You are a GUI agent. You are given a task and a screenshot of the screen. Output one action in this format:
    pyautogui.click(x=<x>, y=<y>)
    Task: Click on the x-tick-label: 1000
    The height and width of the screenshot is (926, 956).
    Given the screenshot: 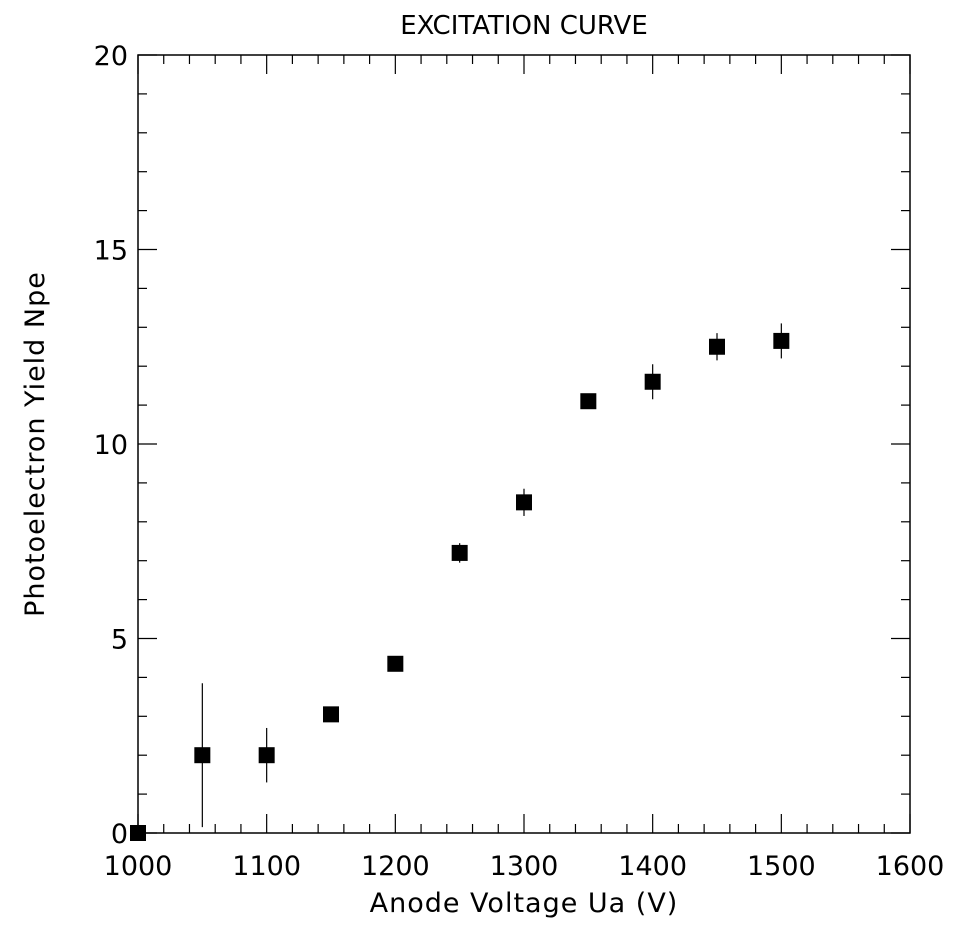 What is the action you would take?
    pyautogui.click(x=138, y=866)
    